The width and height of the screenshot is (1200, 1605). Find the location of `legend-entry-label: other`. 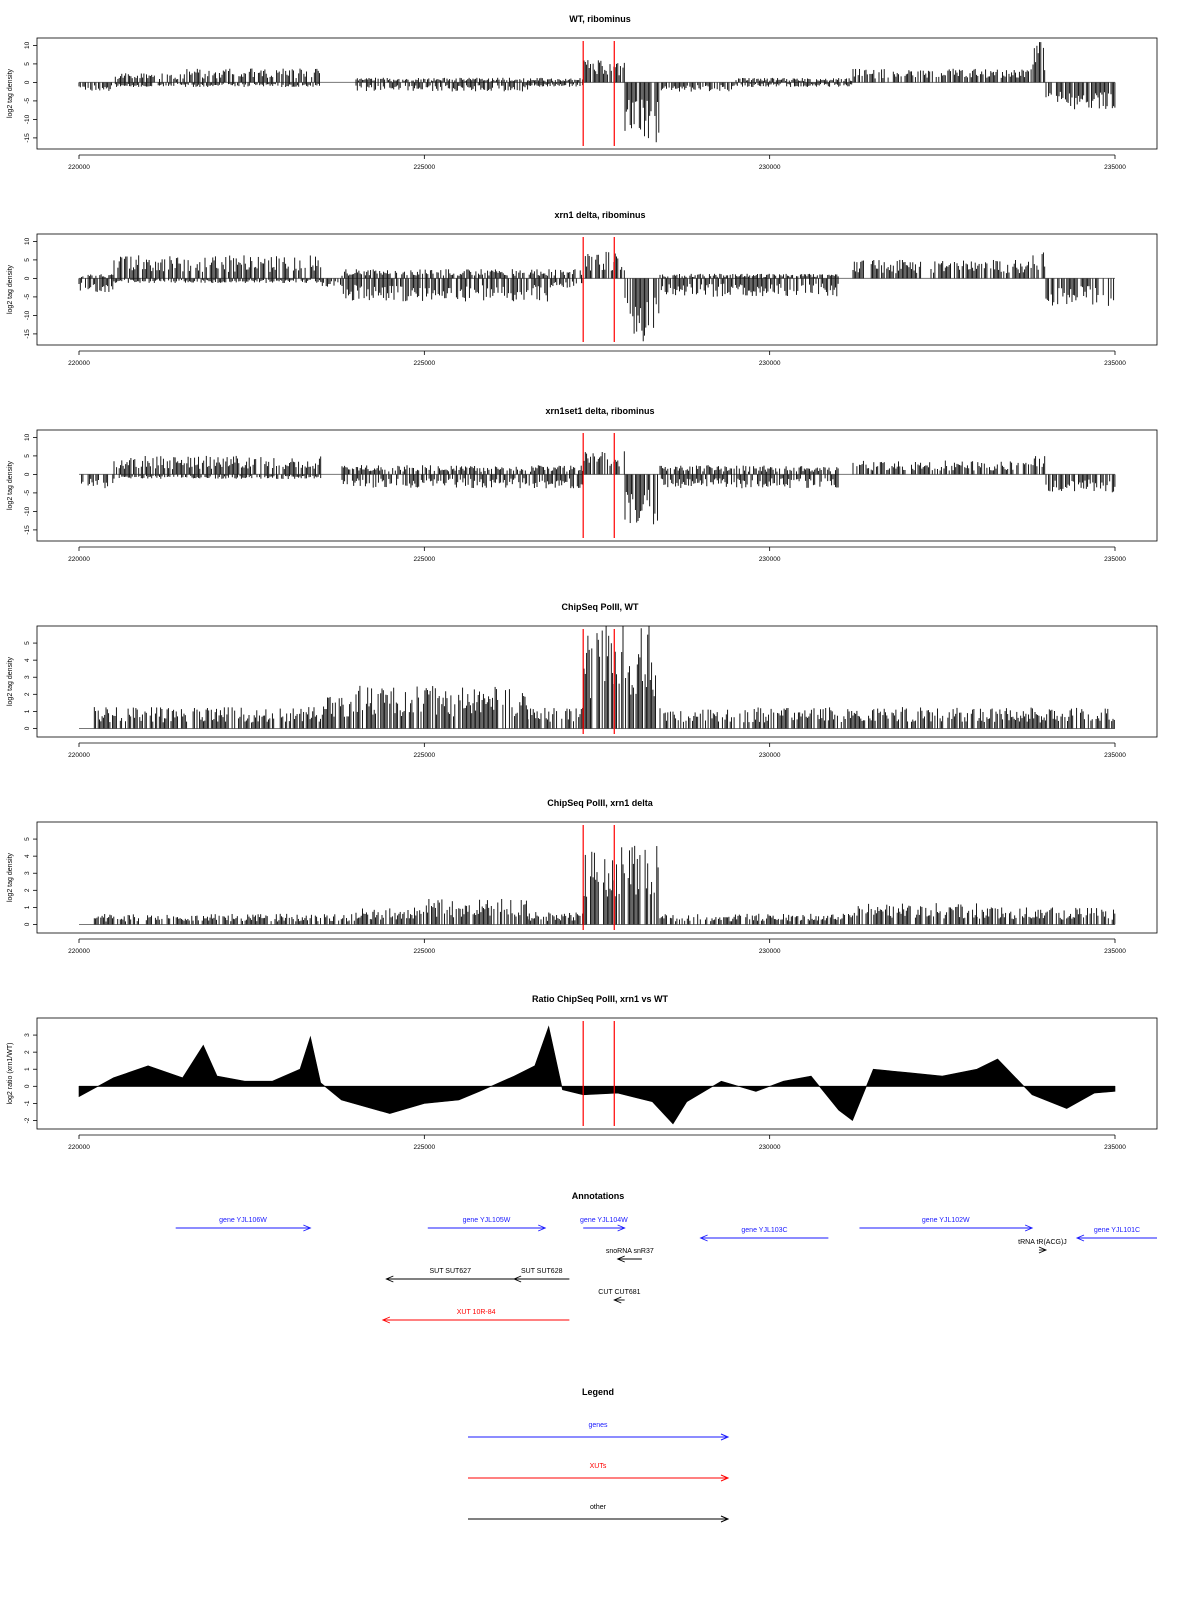

legend-entry-label: other is located at coordinates (598, 1507).